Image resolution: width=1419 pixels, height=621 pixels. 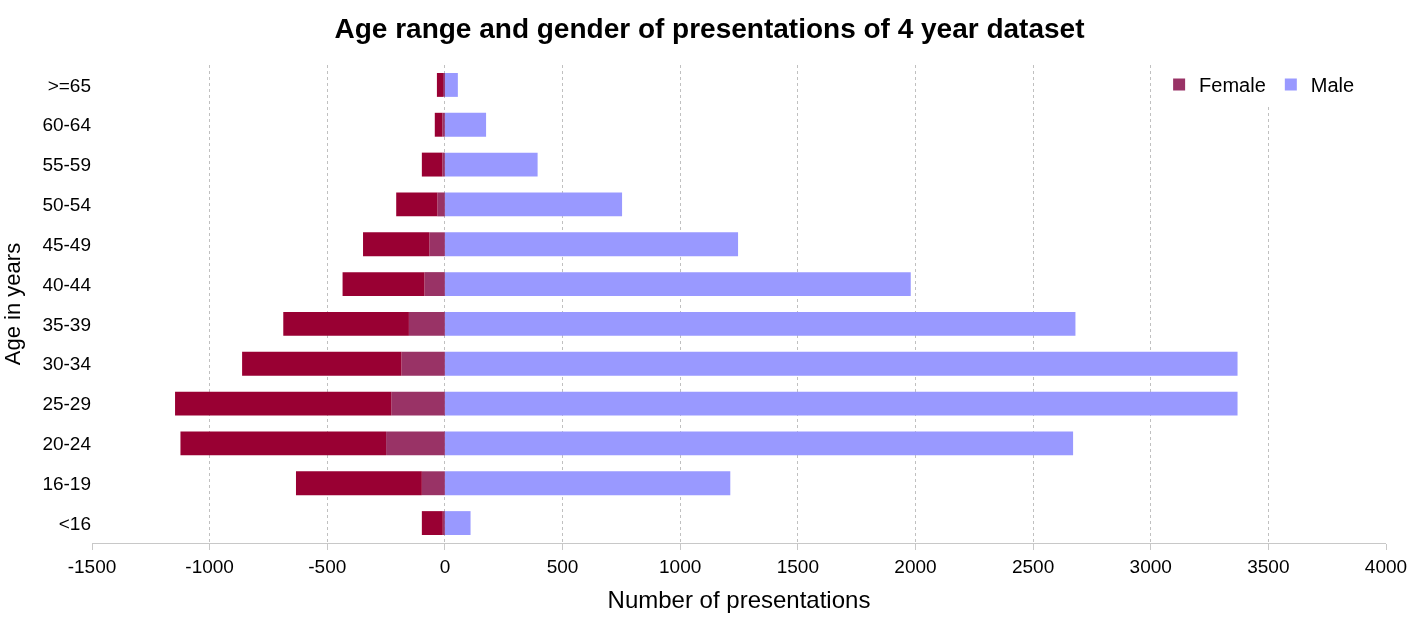 I want to click on y-tick-label: 30-34, so click(x=67, y=364).